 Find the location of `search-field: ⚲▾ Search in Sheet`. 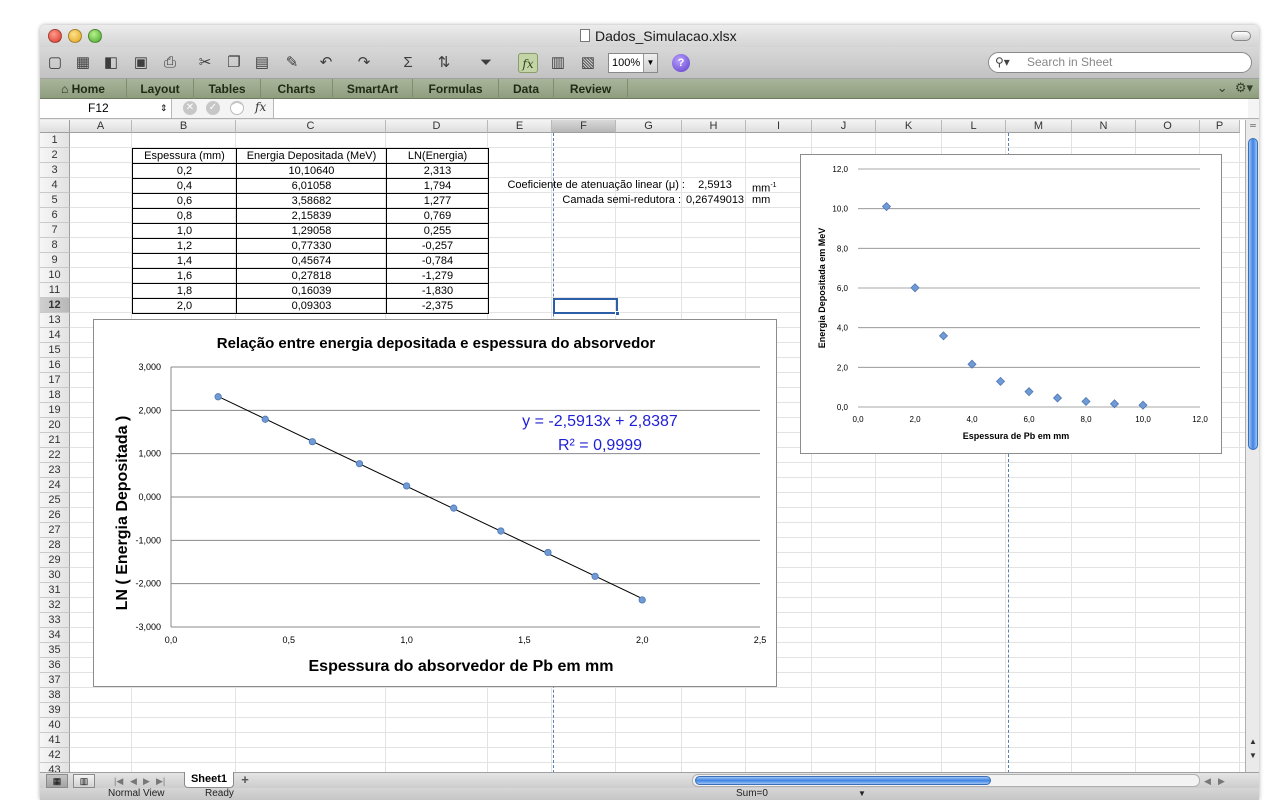

search-field: ⚲▾ Search in Sheet is located at coordinates (1120, 62).